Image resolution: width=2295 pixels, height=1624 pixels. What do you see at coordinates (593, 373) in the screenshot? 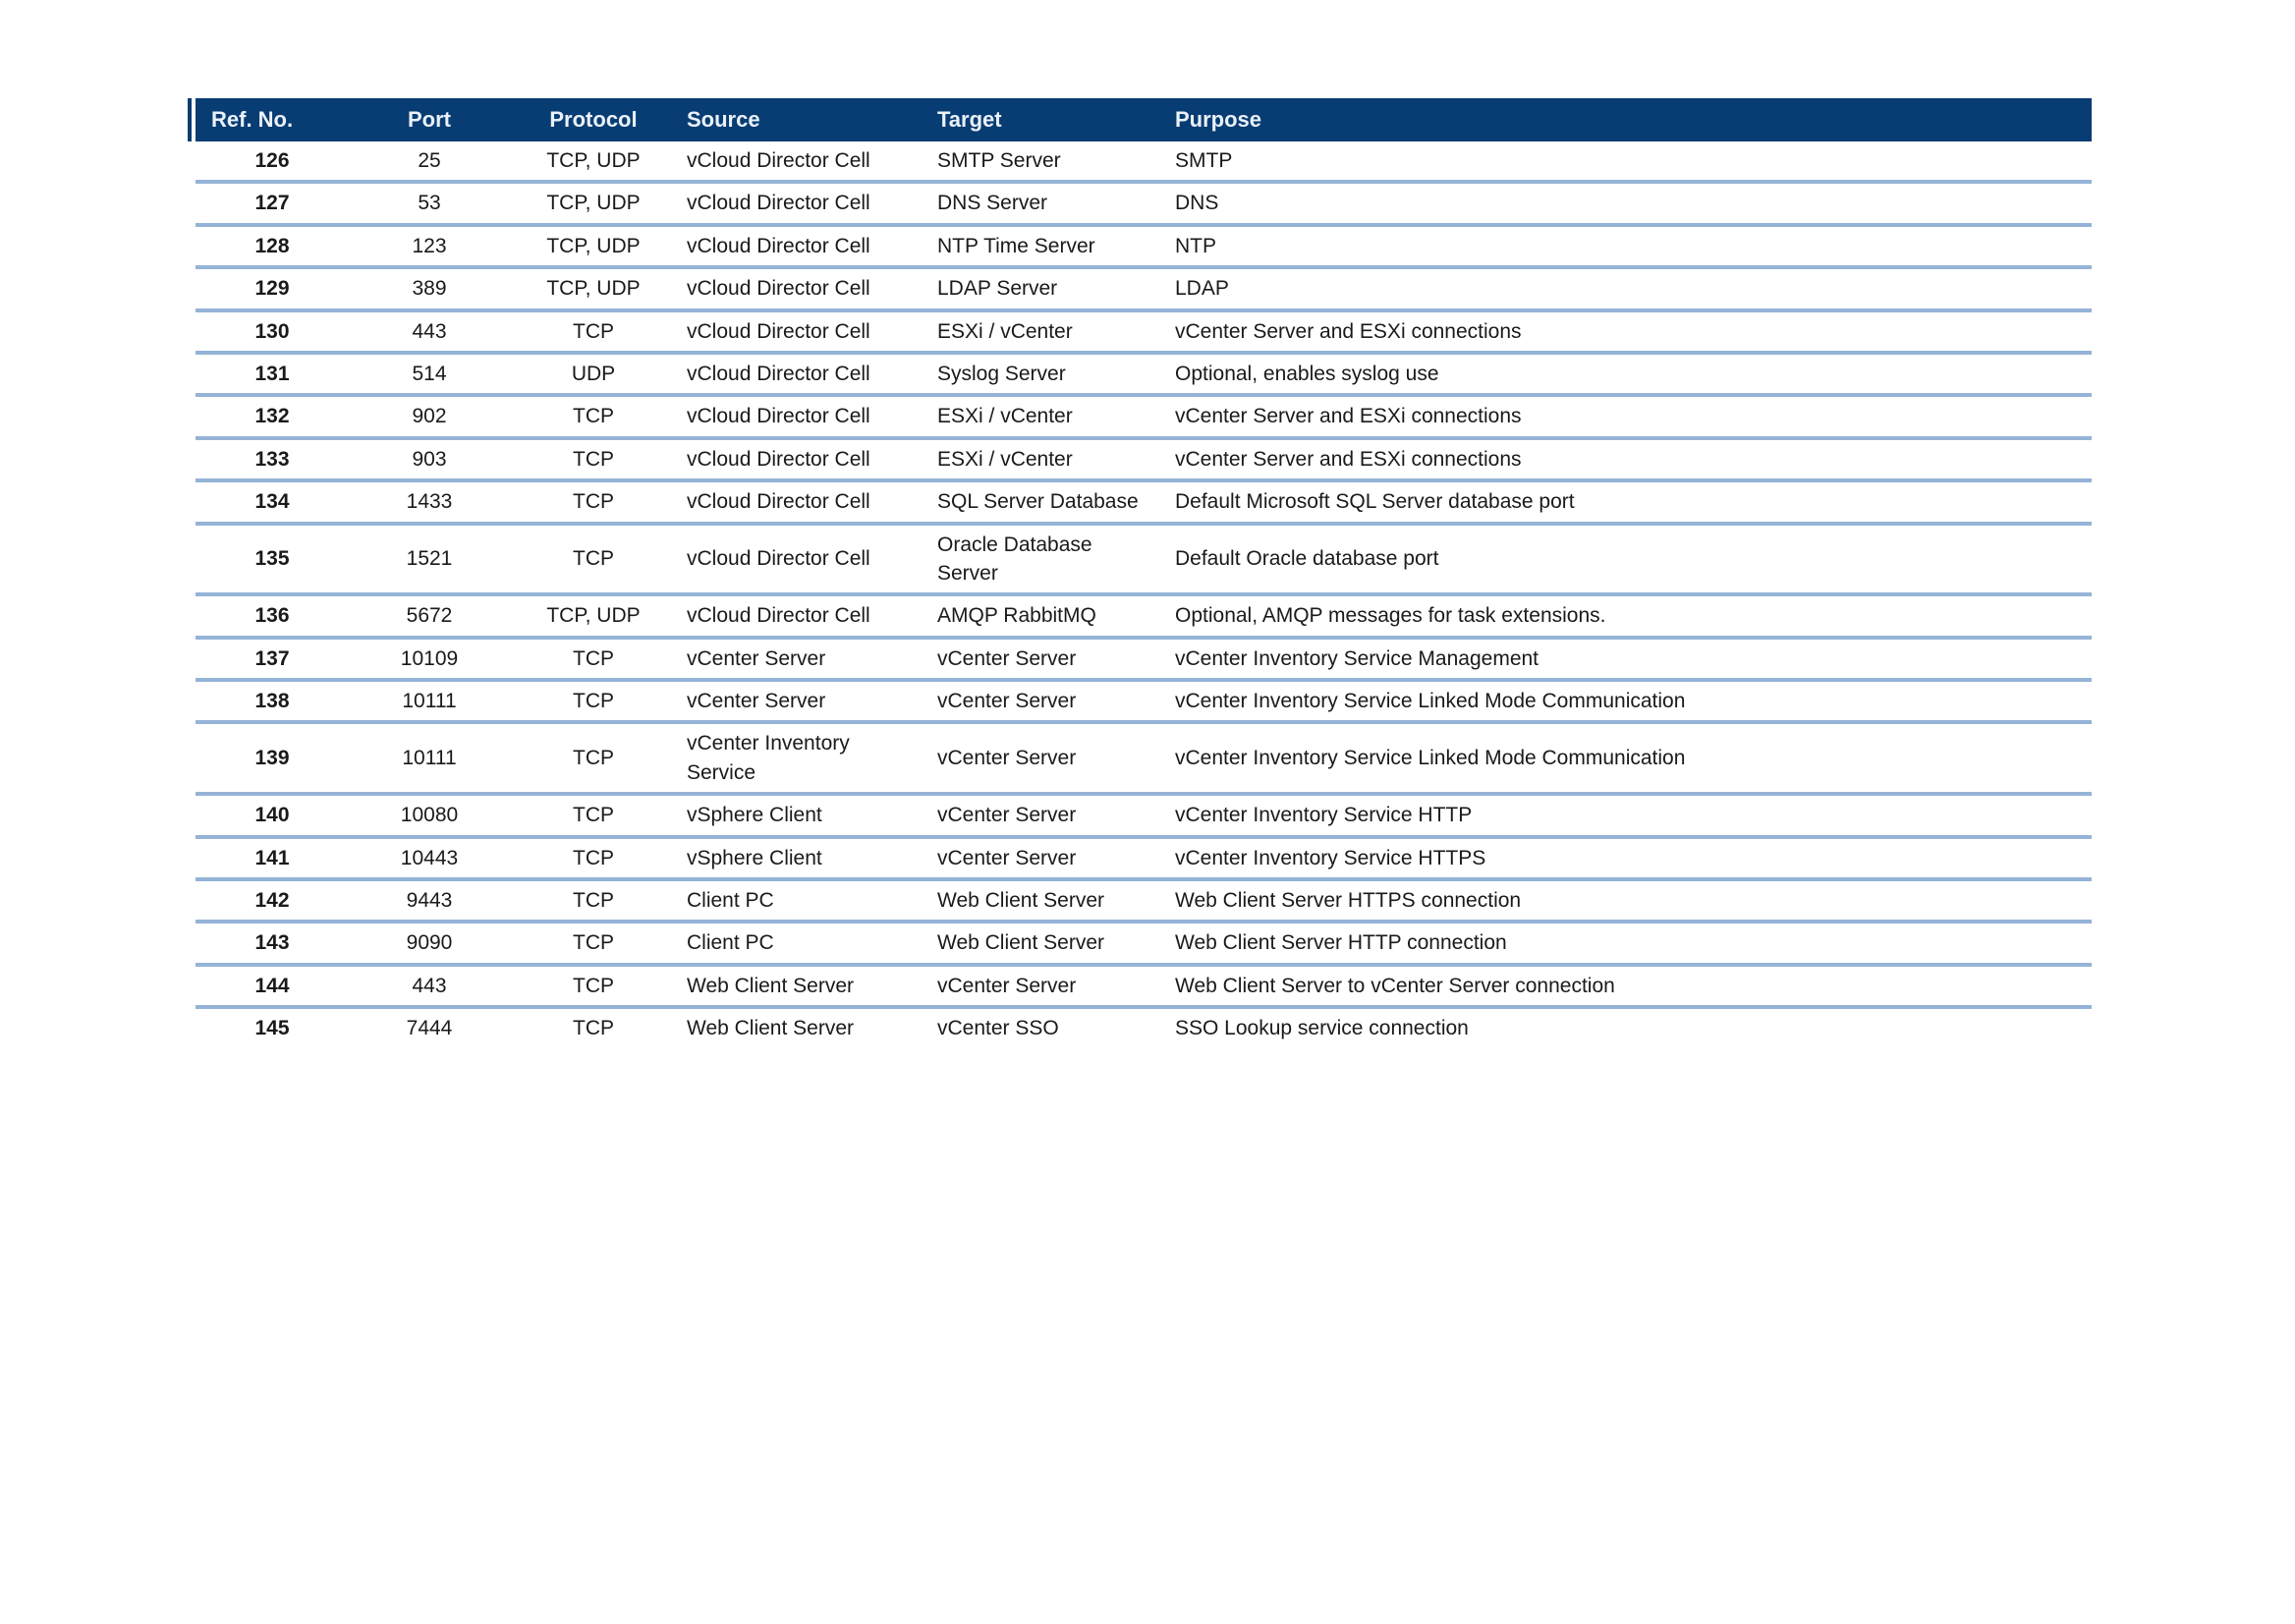
I see `cell-protocol: UDP` at bounding box center [593, 373].